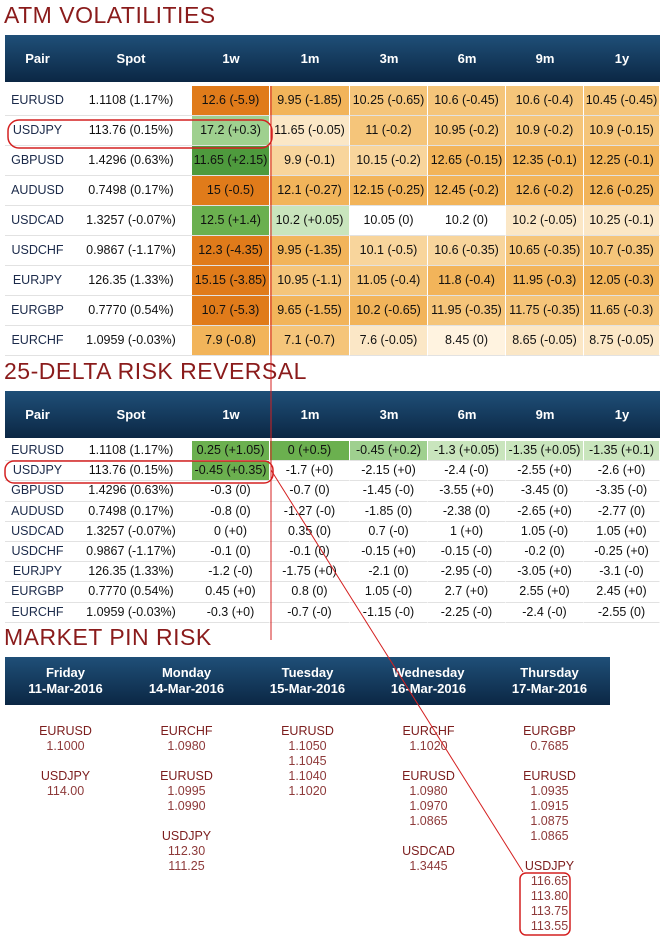  What do you see at coordinates (310, 221) in the screenshot?
I see `value-cell: 10.2 (+0.05)` at bounding box center [310, 221].